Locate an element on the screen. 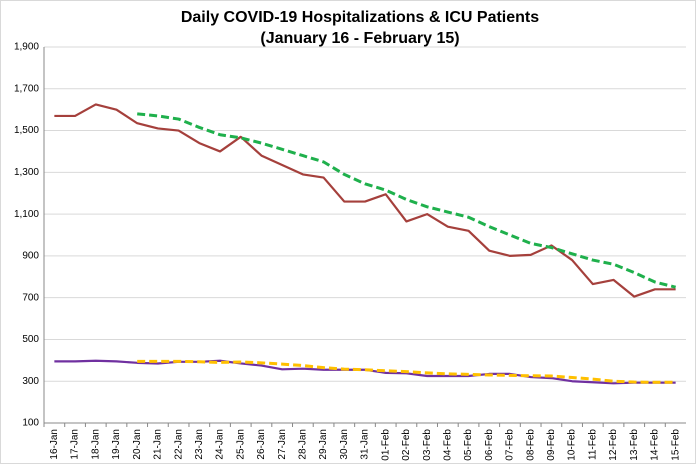  x-tick-label: 14-Feb is located at coordinates (655, 445).